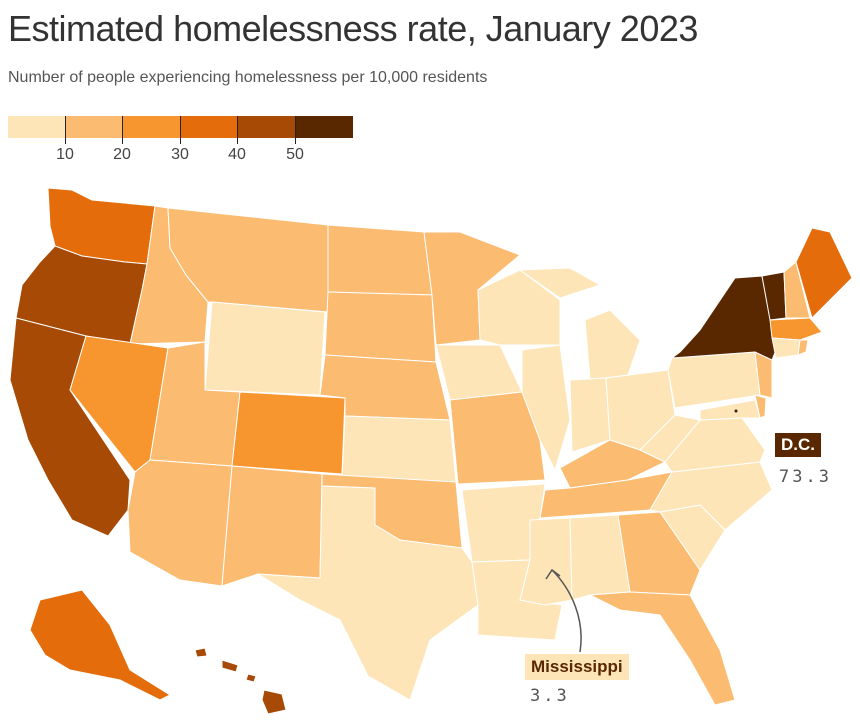 This screenshot has width=860, height=723. Describe the element at coordinates (65, 154) in the screenshot. I see `legend-label-10: 10` at that location.